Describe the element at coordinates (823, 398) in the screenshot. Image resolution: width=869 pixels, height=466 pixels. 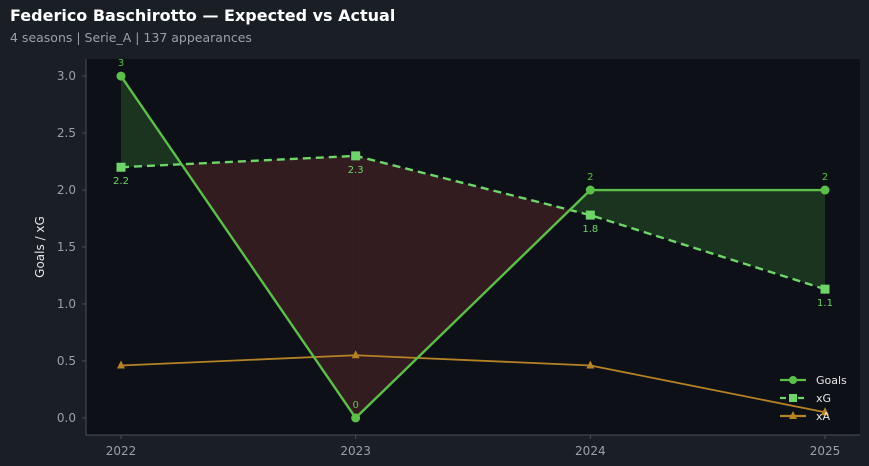
I see `legend-xg-label: xG` at that location.